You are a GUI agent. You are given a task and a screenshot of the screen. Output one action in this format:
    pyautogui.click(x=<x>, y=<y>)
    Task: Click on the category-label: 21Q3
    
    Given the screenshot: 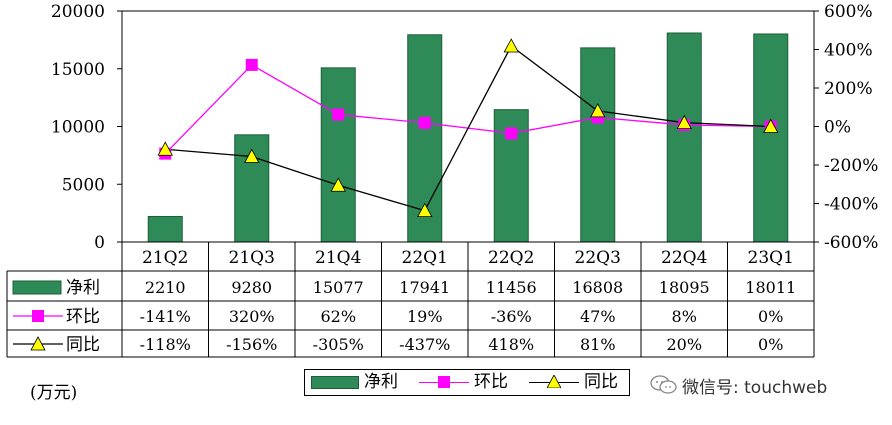 What is the action you would take?
    pyautogui.click(x=252, y=258)
    